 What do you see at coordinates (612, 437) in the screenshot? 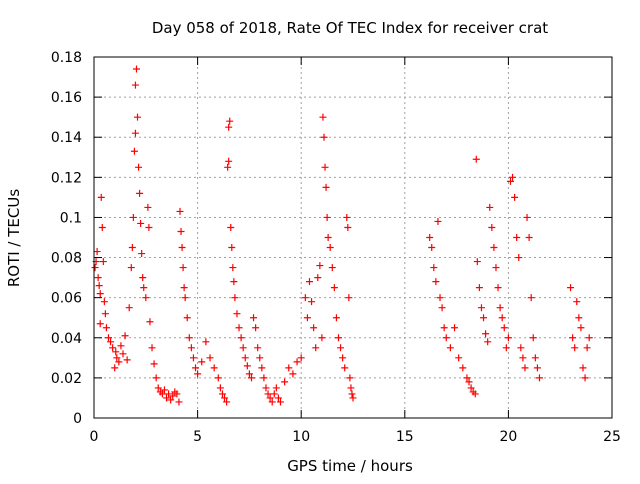
I see `x-tick-label: 25` at bounding box center [612, 437].